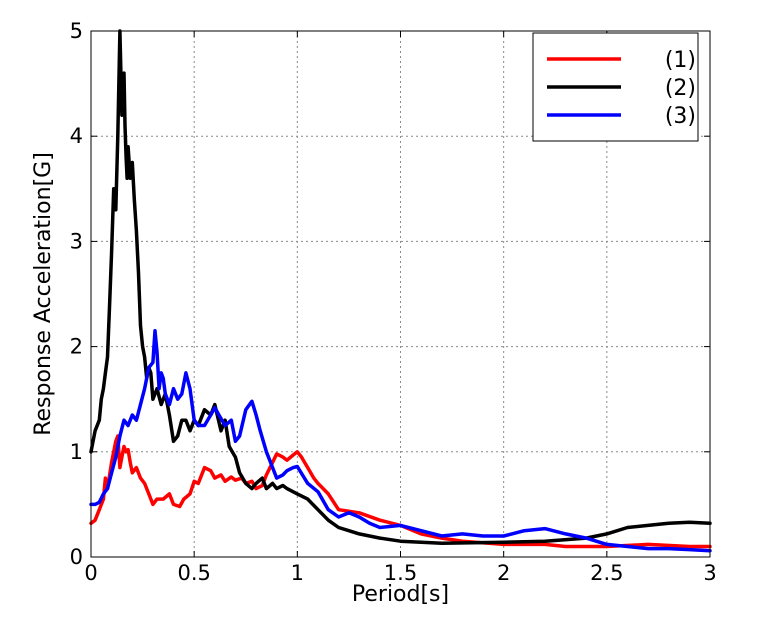 This screenshot has width=781, height=624. Describe the element at coordinates (615, 87) in the screenshot. I see `legend: (1) (2) (3)` at that location.